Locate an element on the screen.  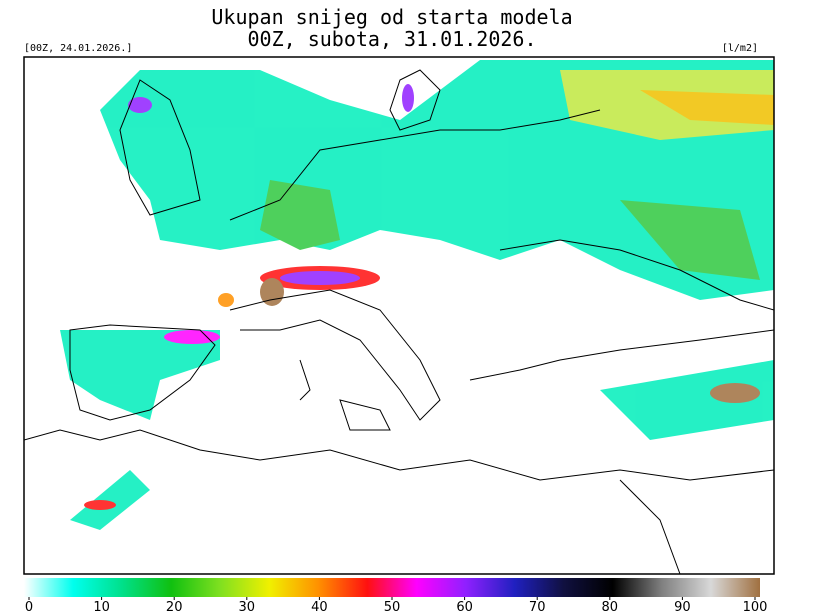
colorbar-tick-label: 90 is located at coordinates (682, 607).